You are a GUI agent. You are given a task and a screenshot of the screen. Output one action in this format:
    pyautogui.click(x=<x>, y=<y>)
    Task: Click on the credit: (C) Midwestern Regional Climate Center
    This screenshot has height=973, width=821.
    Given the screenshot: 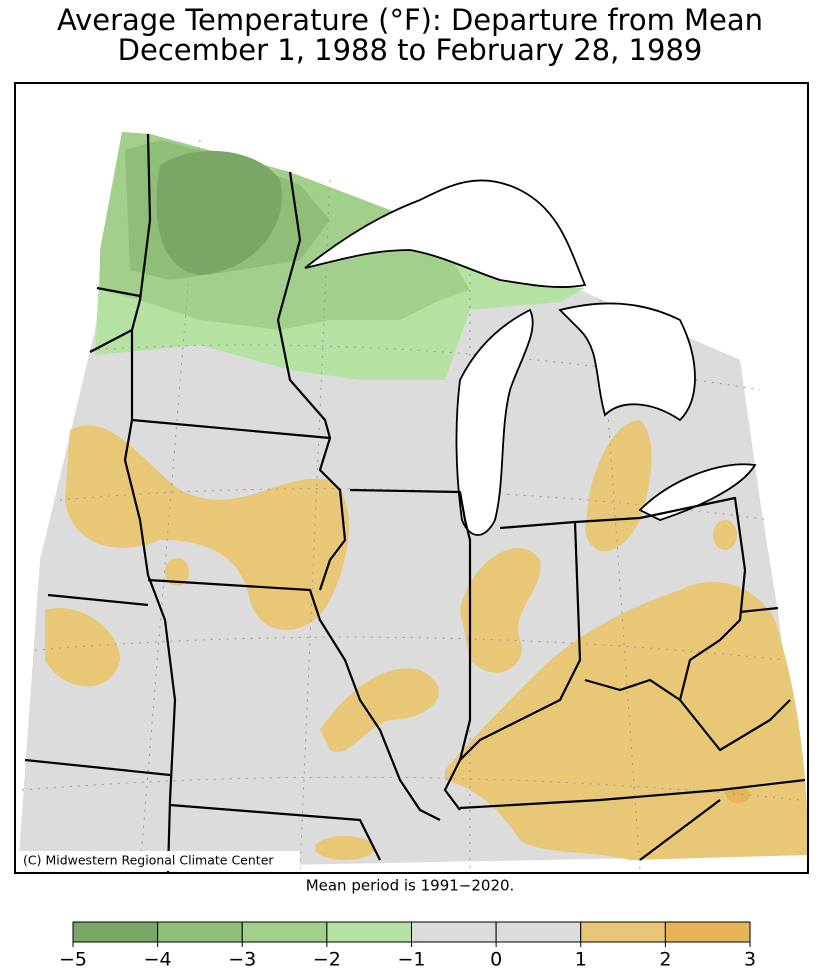 What is the action you would take?
    pyautogui.click(x=148, y=860)
    